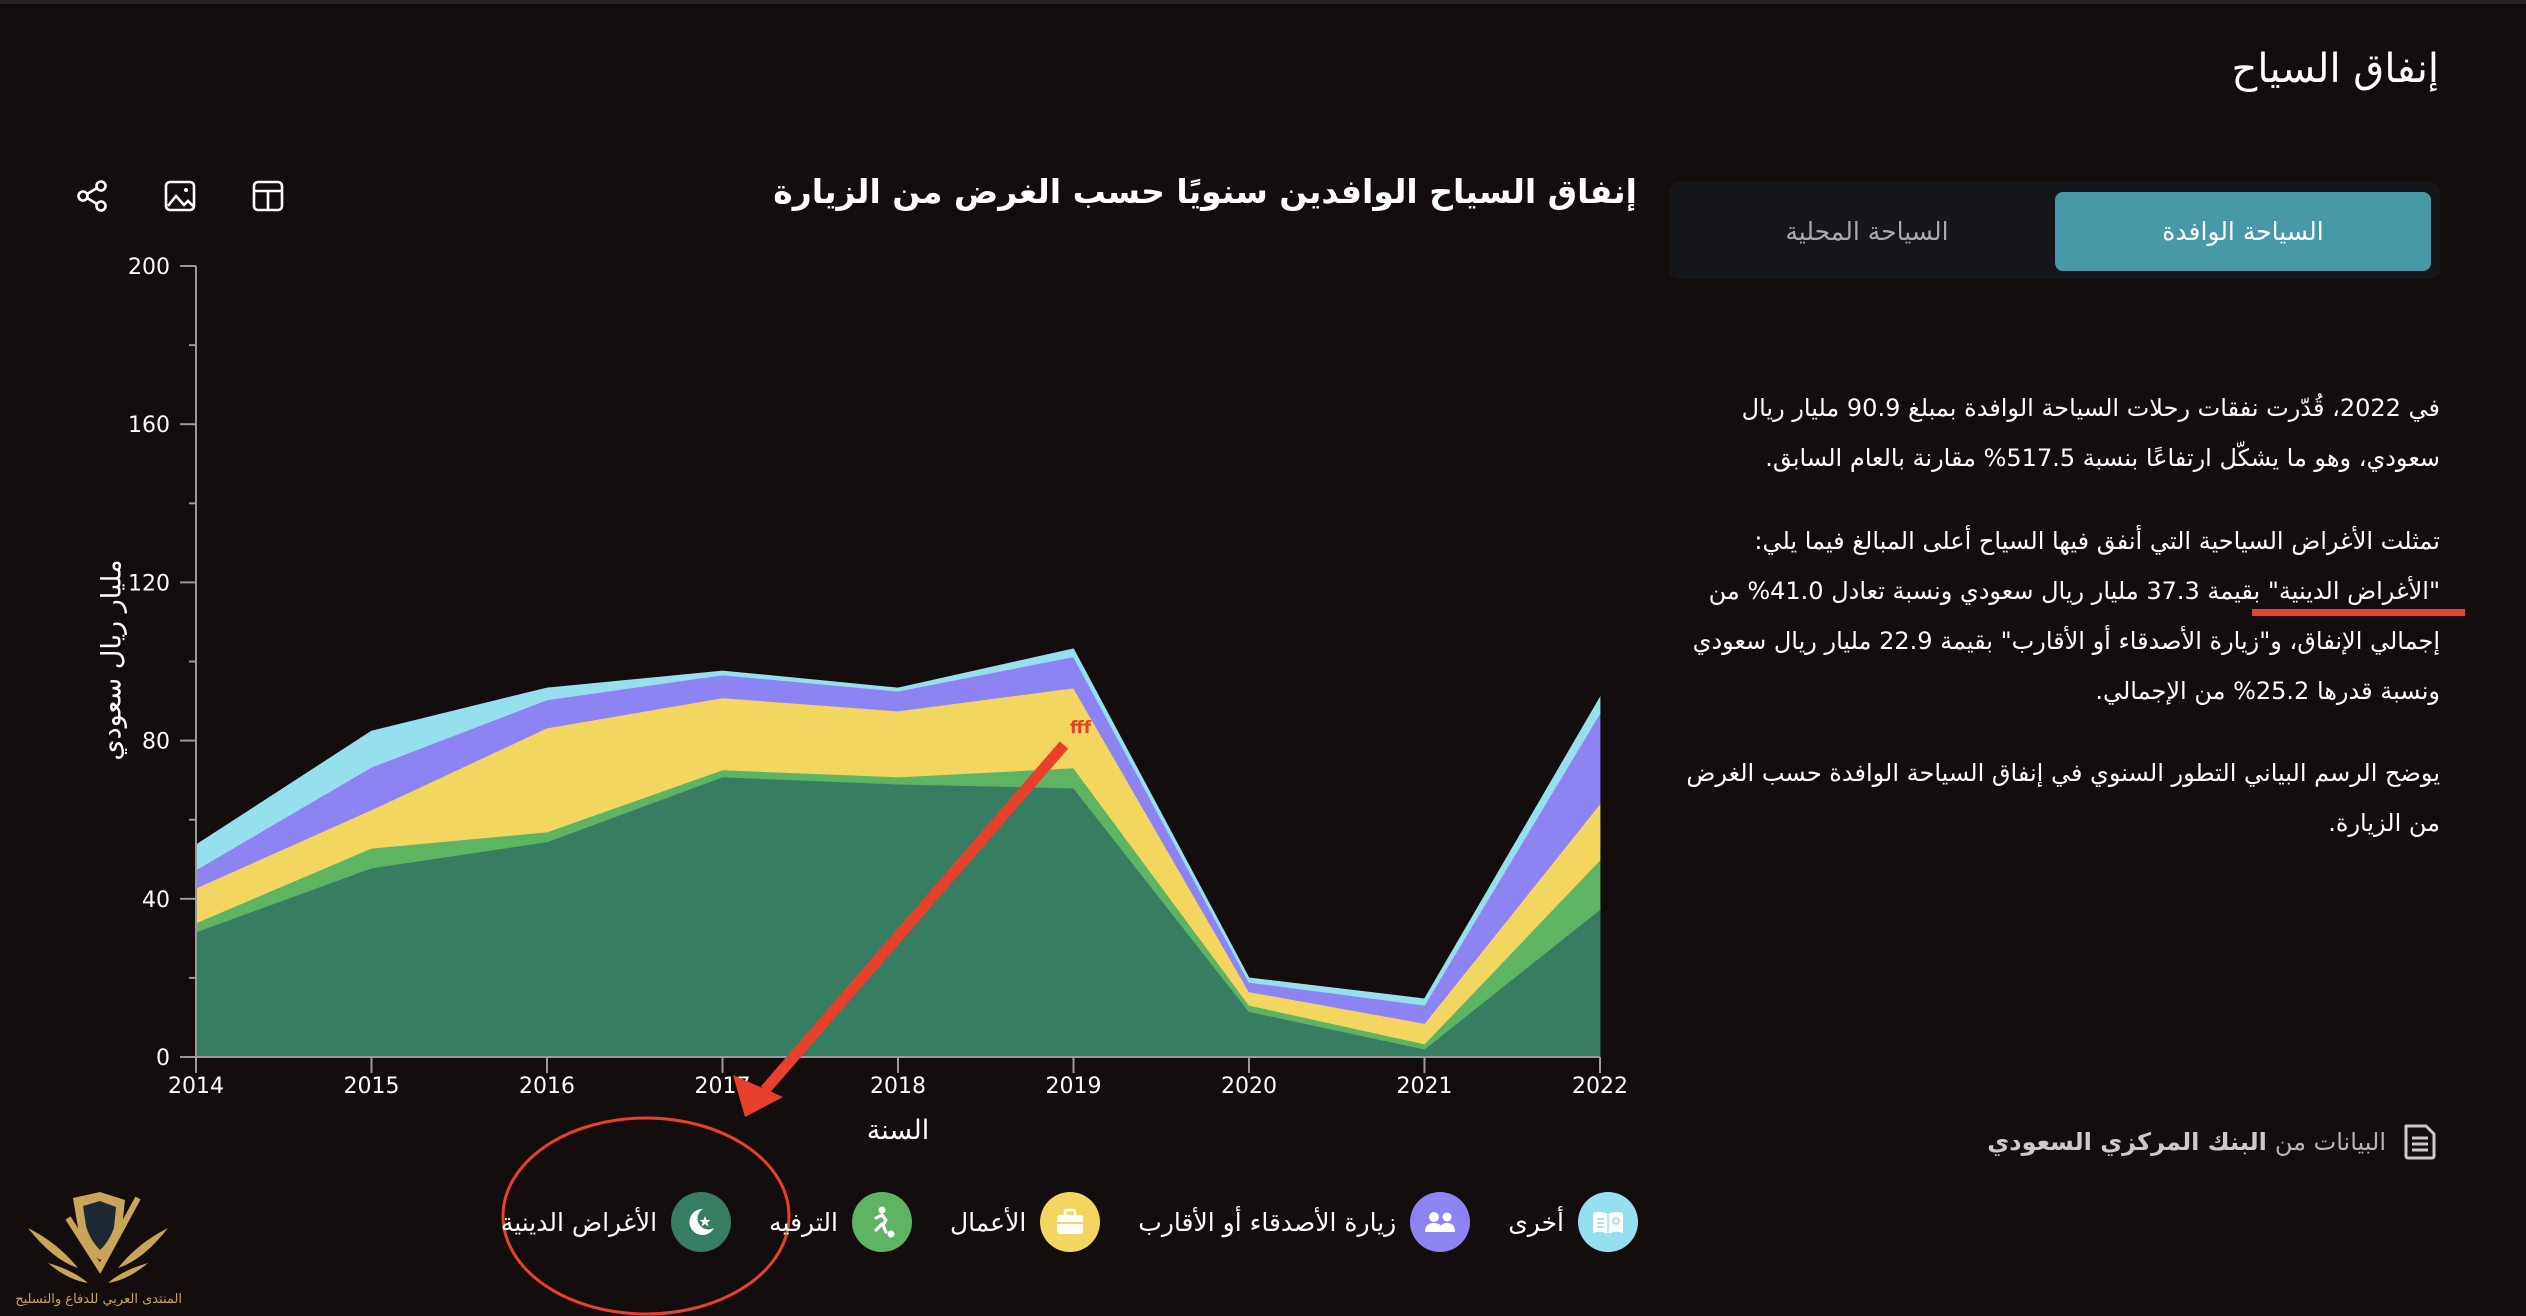  Describe the element at coordinates (1081, 728) in the screenshot. I see `annotation-note: fff` at that location.